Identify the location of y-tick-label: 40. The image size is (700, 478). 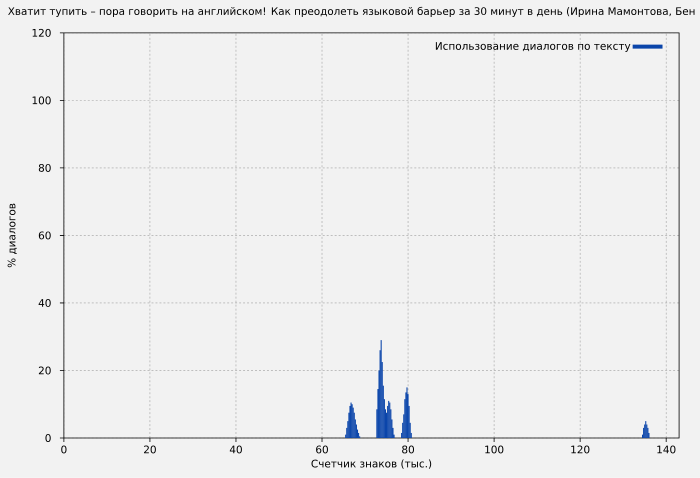
(44, 303).